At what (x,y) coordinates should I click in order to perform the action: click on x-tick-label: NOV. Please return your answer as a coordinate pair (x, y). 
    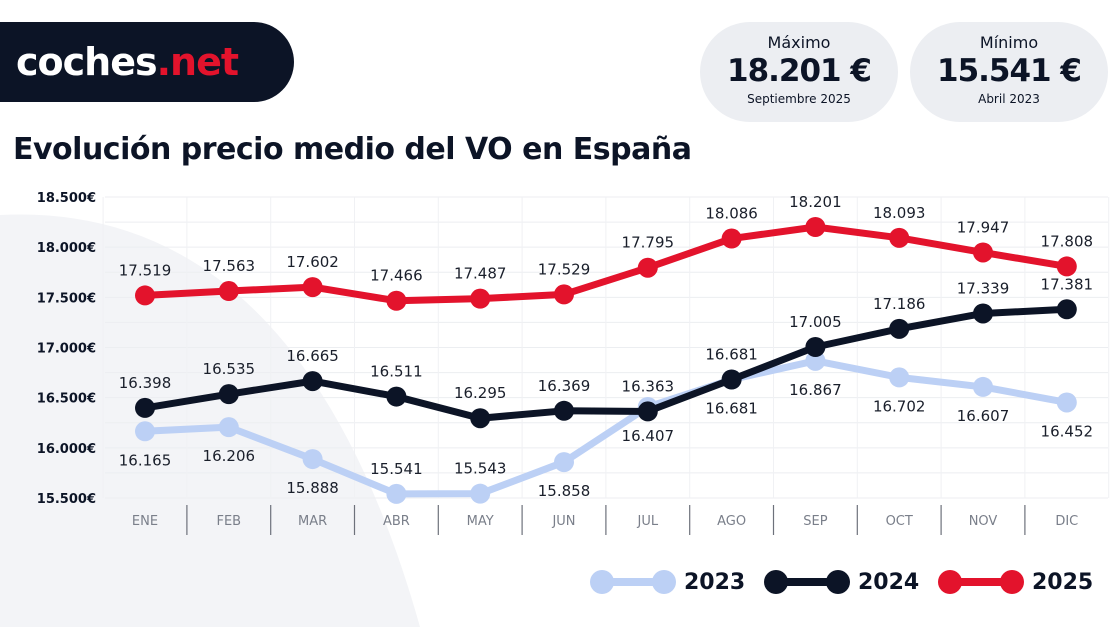
    Looking at the image, I should click on (983, 521).